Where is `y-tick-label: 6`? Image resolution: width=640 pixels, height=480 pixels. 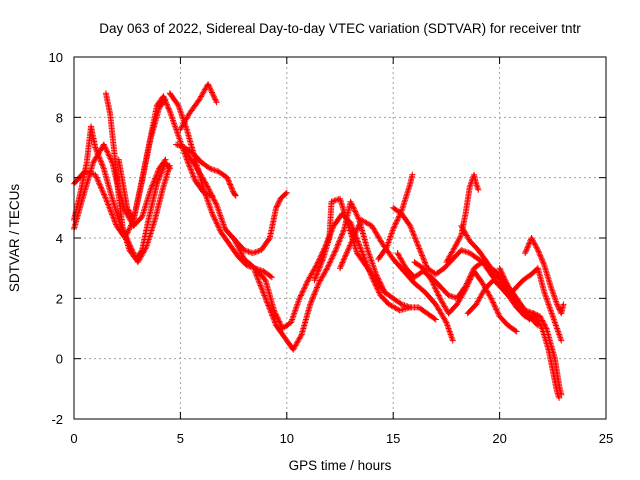
y-tick-label: 6 is located at coordinates (59, 178).